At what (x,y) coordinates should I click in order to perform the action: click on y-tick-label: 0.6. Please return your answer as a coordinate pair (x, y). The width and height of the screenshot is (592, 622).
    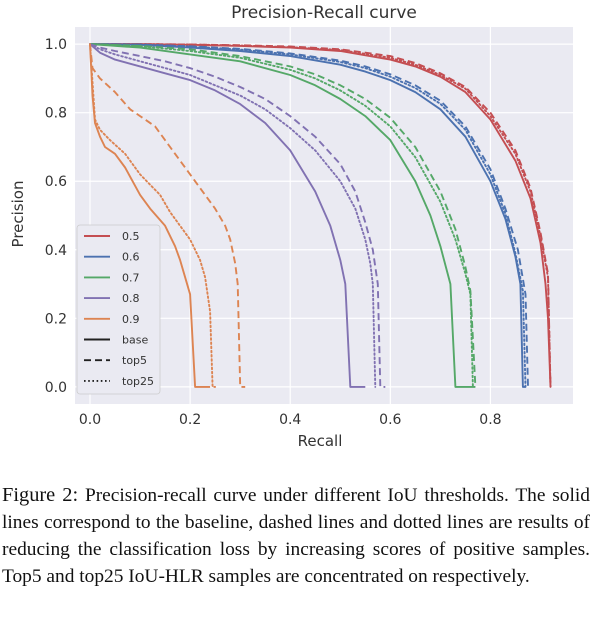
    Looking at the image, I should click on (56, 182).